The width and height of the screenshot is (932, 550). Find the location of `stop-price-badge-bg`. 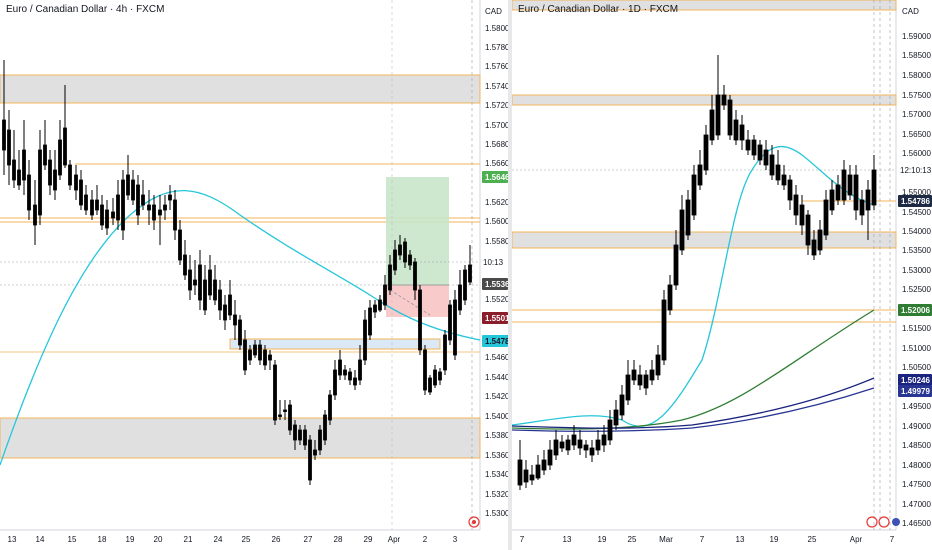

stop-price-badge-bg is located at coordinates (495, 318).